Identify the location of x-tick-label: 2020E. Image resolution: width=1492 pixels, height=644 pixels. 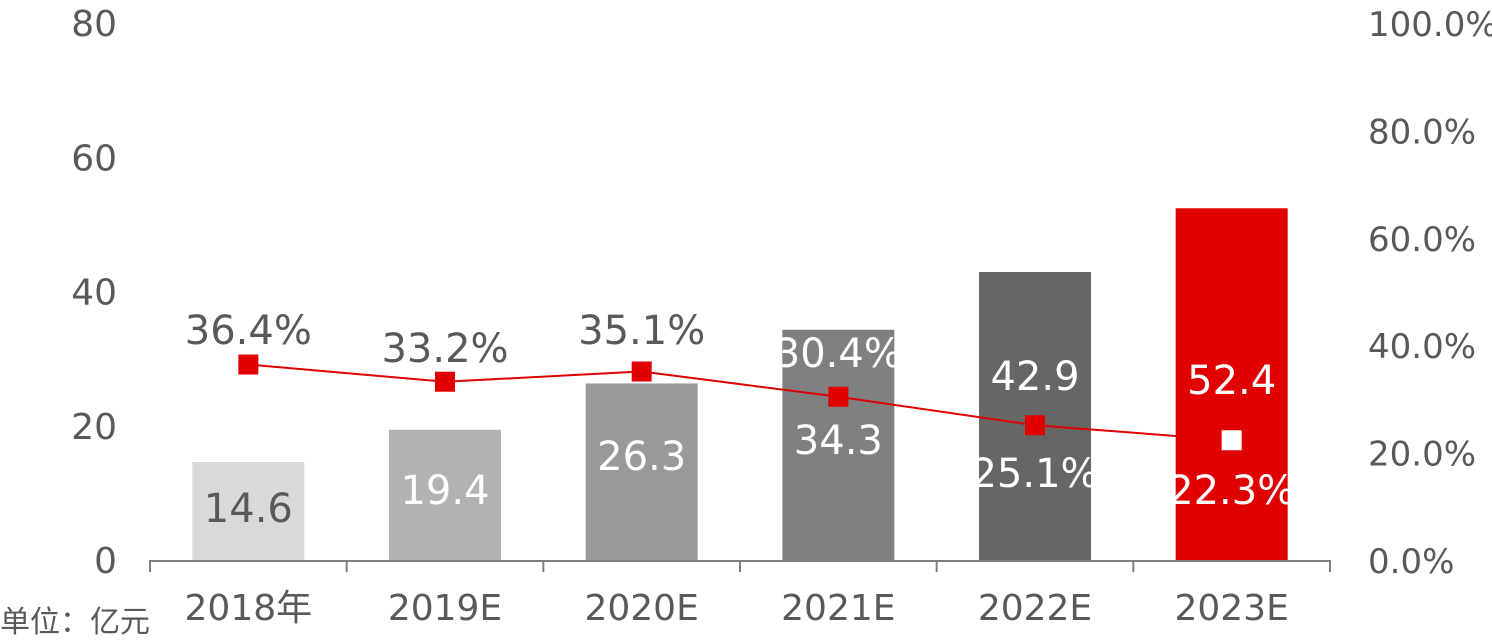
(641, 608).